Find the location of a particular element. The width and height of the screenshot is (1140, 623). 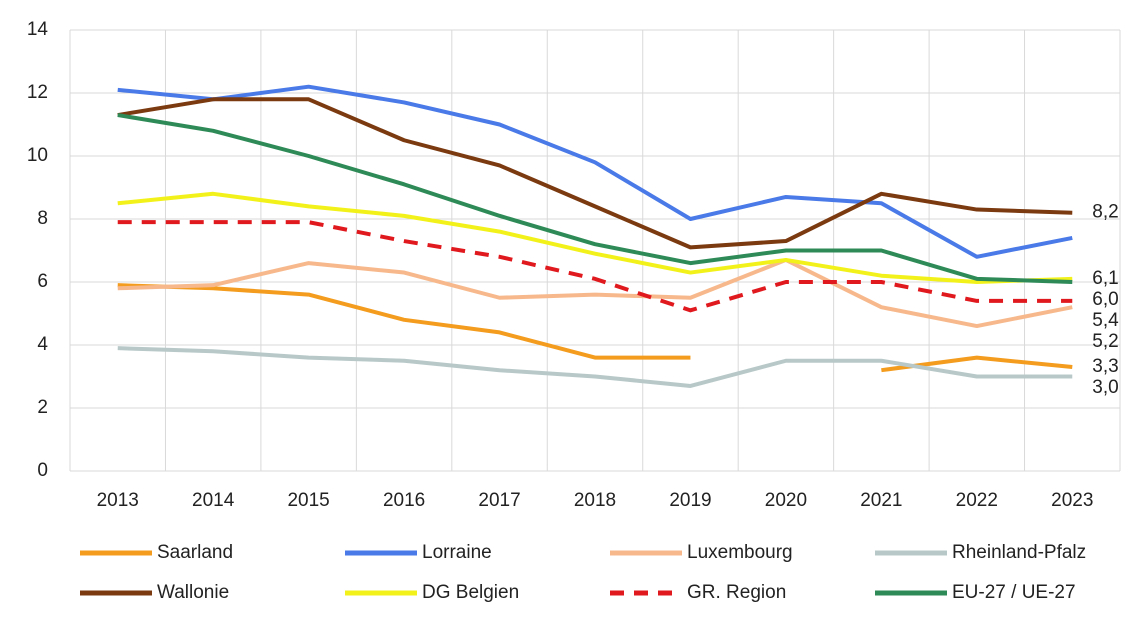

y-tick-label: 8 is located at coordinates (42, 218).